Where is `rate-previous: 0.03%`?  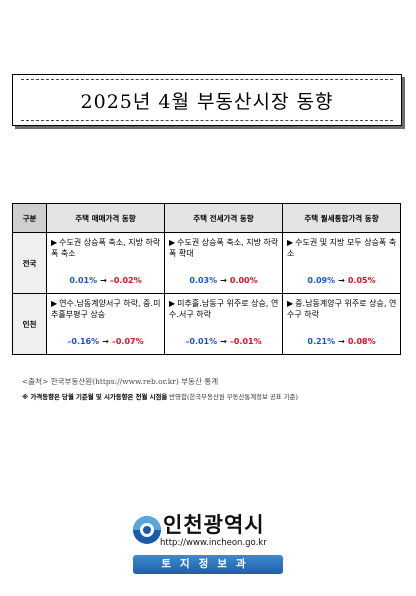 rate-previous: 0.03% is located at coordinates (203, 280).